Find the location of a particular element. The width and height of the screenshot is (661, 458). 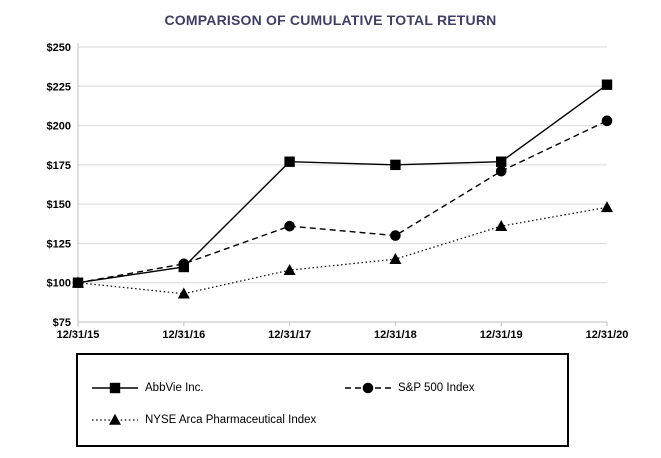

y-axis-tick-label: $125 is located at coordinates (59, 244).